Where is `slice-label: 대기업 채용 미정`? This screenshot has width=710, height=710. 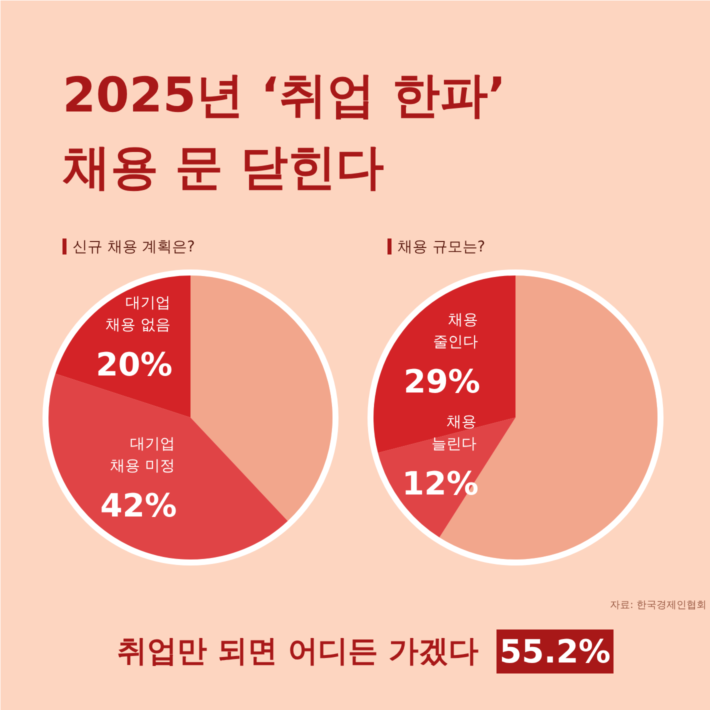
slice-label: 대기업 채용 미정 is located at coordinates (142, 454).